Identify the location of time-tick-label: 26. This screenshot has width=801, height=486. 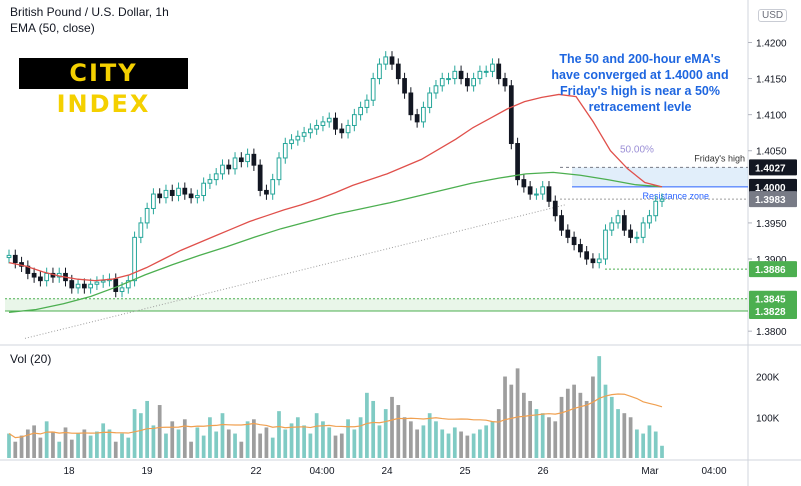
(543, 471).